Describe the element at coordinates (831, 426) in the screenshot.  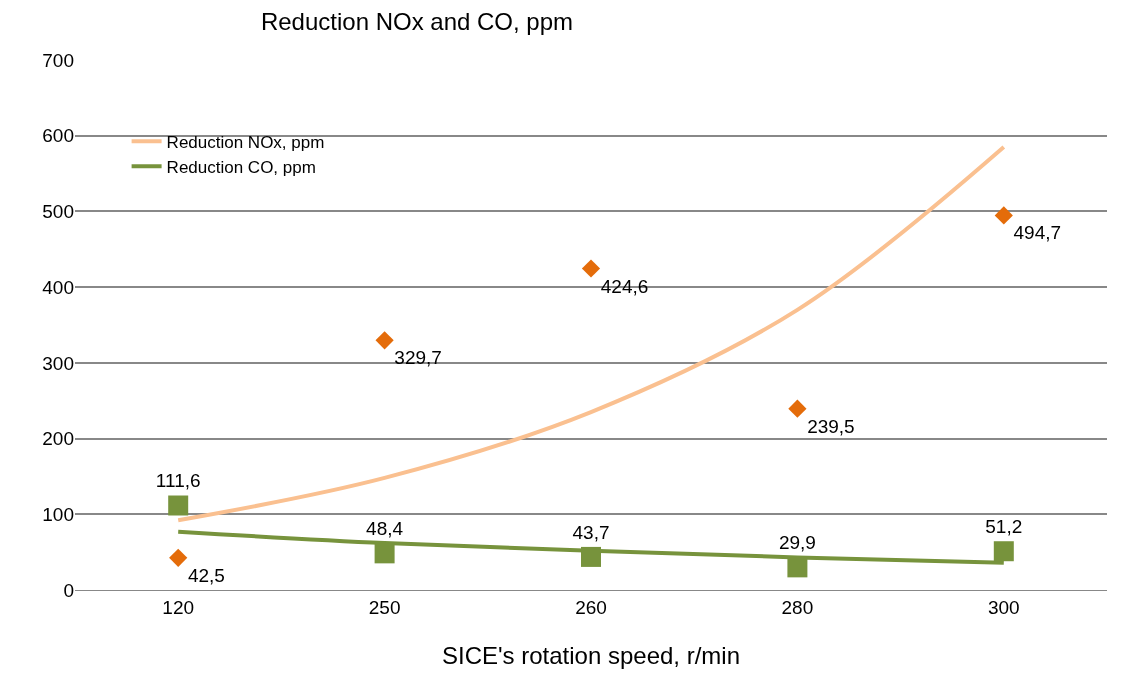
I see `data-label: 239,5` at that location.